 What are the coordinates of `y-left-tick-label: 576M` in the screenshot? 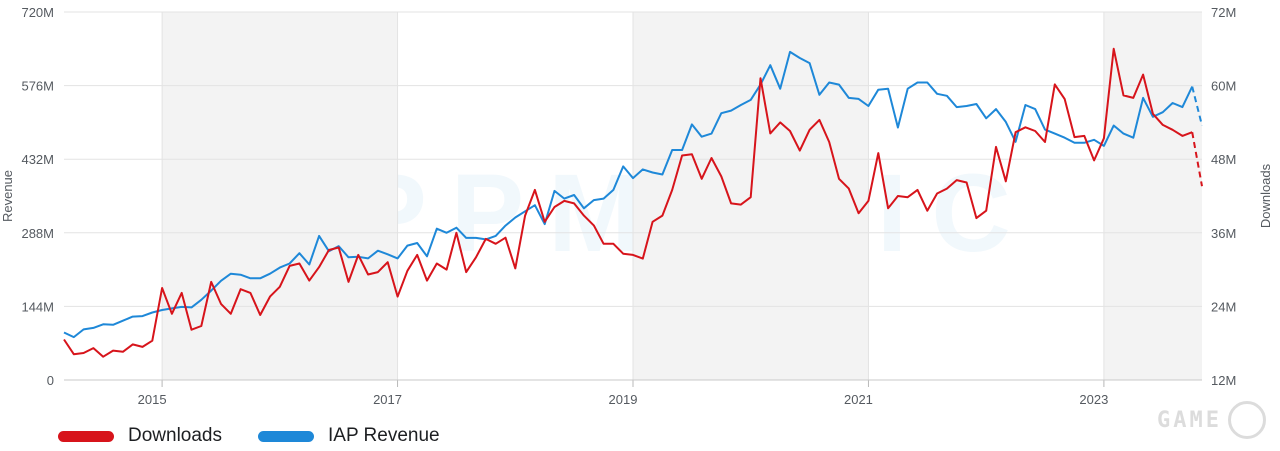 It's located at (37, 86).